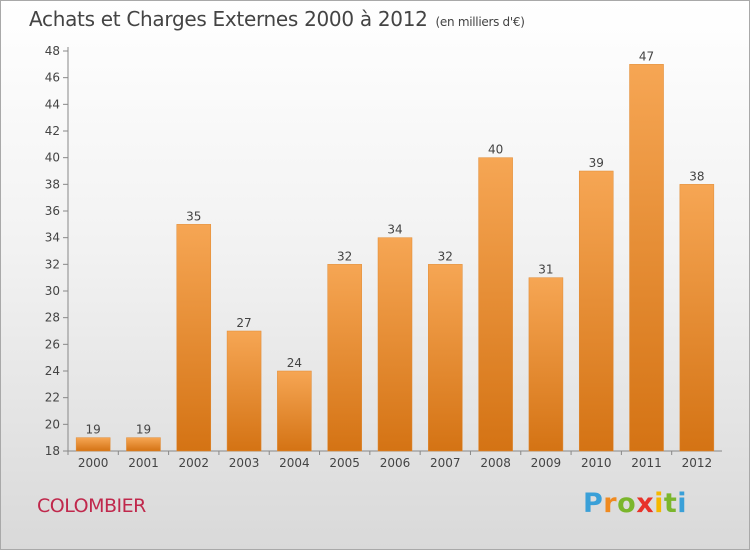 This screenshot has height=550, width=750. What do you see at coordinates (697, 318) in the screenshot?
I see `bar-2012` at bounding box center [697, 318].